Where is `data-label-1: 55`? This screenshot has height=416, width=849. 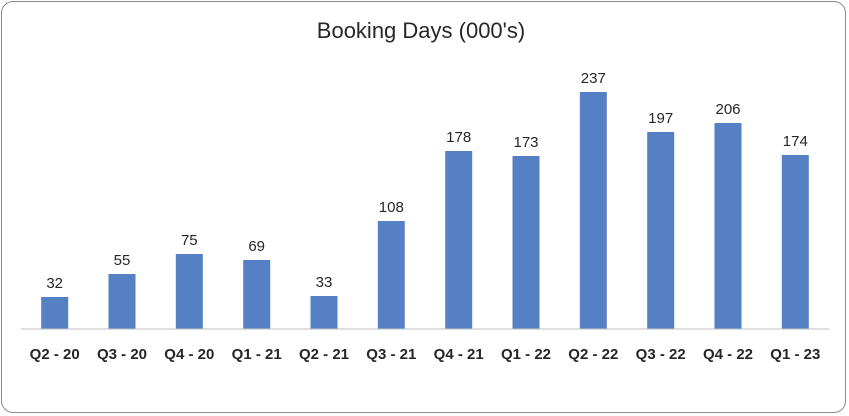 data-label-1: 55 is located at coordinates (122, 260).